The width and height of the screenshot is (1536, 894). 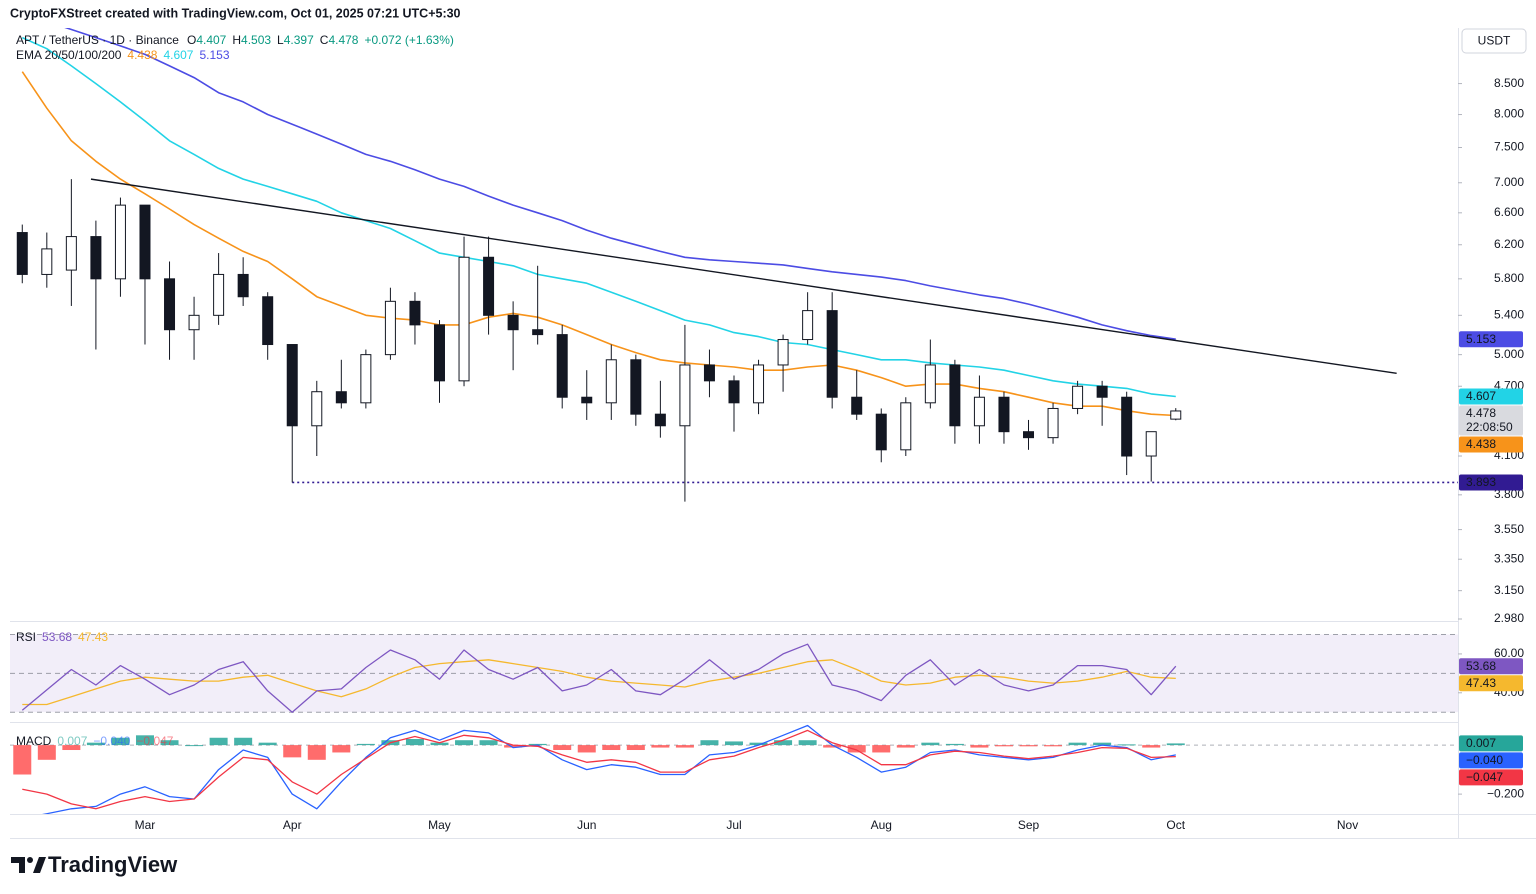 I want to click on macd-pane, so click(x=734, y=769).